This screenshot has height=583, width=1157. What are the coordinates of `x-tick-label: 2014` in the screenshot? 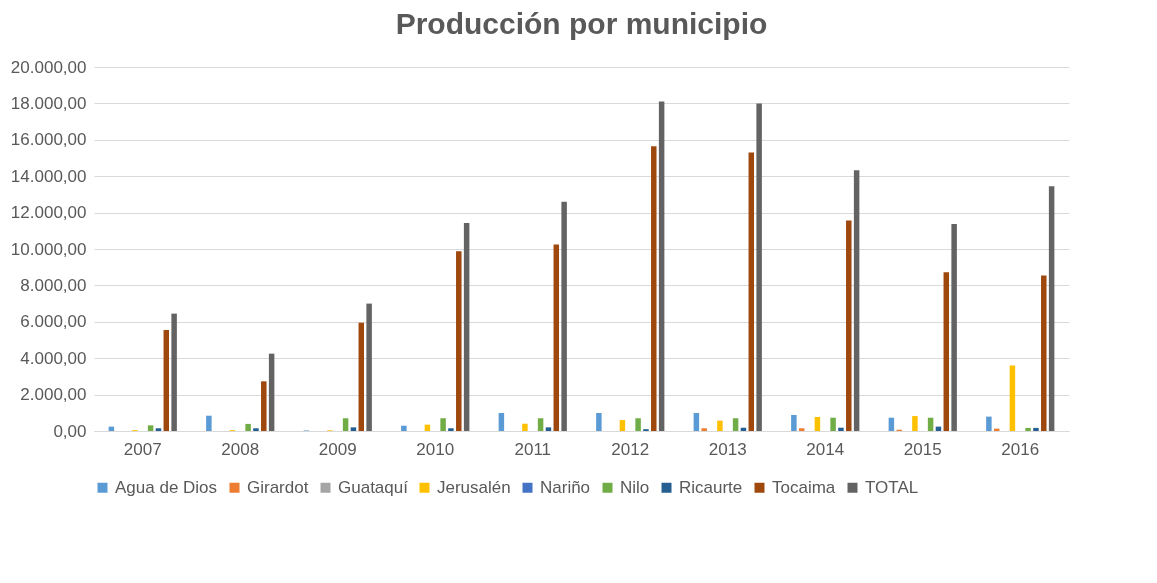 It's located at (825, 449).